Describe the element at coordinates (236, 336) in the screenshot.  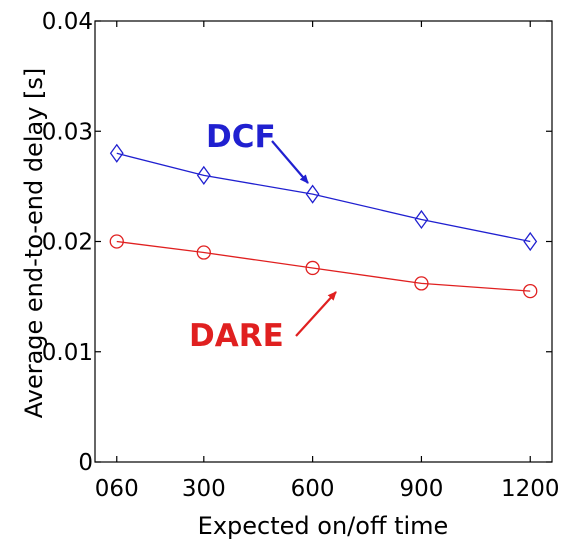
I see `annotation-dare-label: DARE` at that location.